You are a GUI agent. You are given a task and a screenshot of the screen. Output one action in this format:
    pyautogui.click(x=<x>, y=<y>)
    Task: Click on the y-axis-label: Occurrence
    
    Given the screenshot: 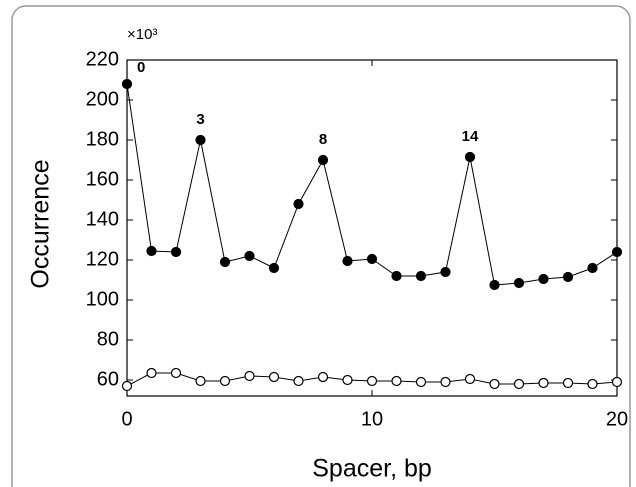 What is the action you would take?
    pyautogui.click(x=41, y=223)
    